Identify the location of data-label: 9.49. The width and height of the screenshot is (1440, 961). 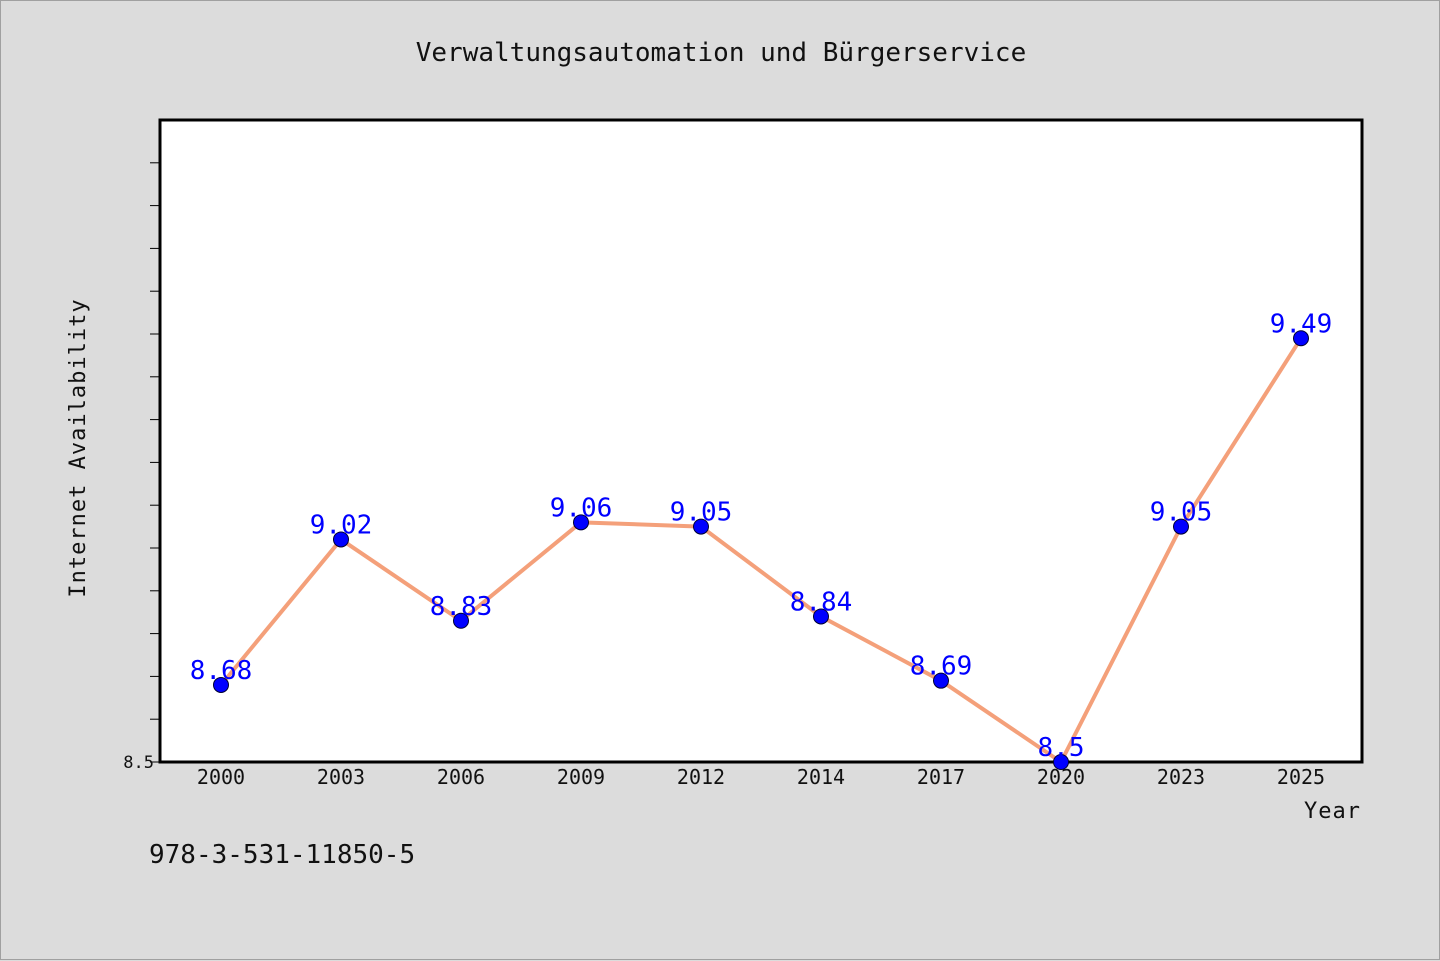
(1301, 324).